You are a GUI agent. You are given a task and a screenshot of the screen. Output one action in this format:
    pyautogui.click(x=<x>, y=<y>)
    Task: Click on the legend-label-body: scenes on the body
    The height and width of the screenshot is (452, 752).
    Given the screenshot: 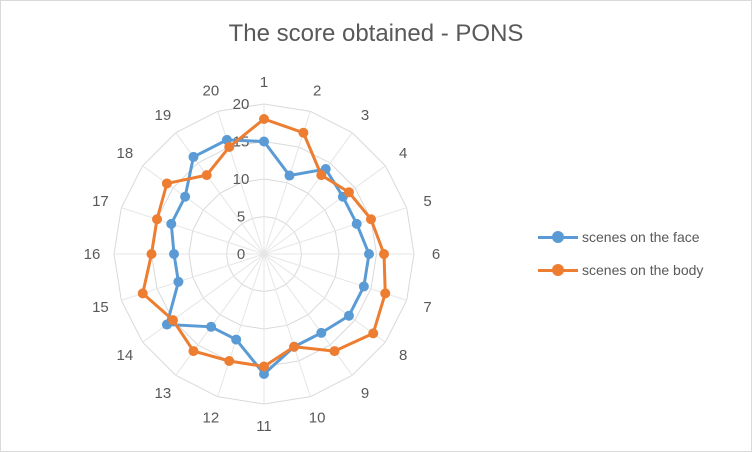 What is the action you would take?
    pyautogui.click(x=643, y=270)
    